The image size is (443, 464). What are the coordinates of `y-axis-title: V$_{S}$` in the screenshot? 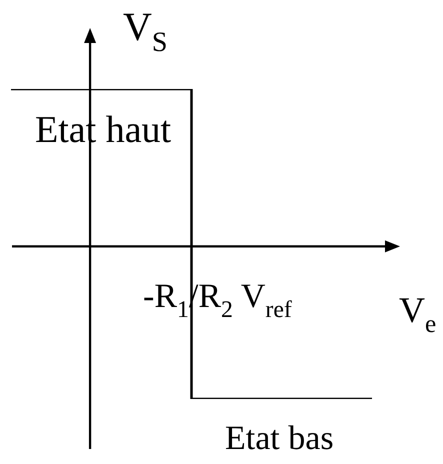 It's located at (145, 31).